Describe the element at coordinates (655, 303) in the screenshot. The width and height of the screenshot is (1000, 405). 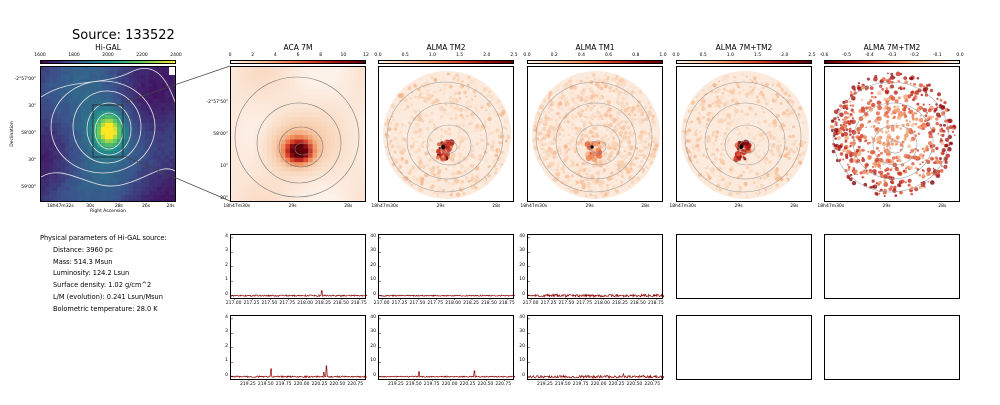
I see `spectrum-top-tm1-x-tick: 218.75` at that location.